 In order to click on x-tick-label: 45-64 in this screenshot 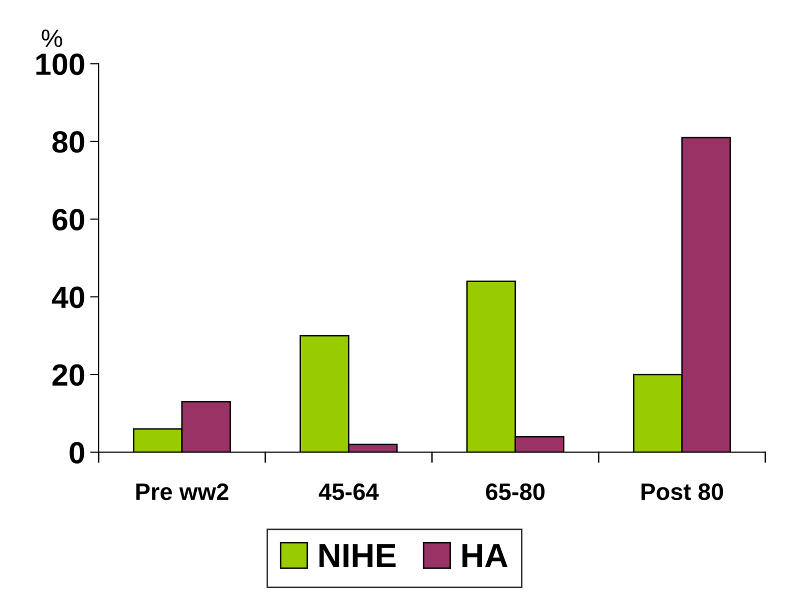, I will do `click(348, 491)`.